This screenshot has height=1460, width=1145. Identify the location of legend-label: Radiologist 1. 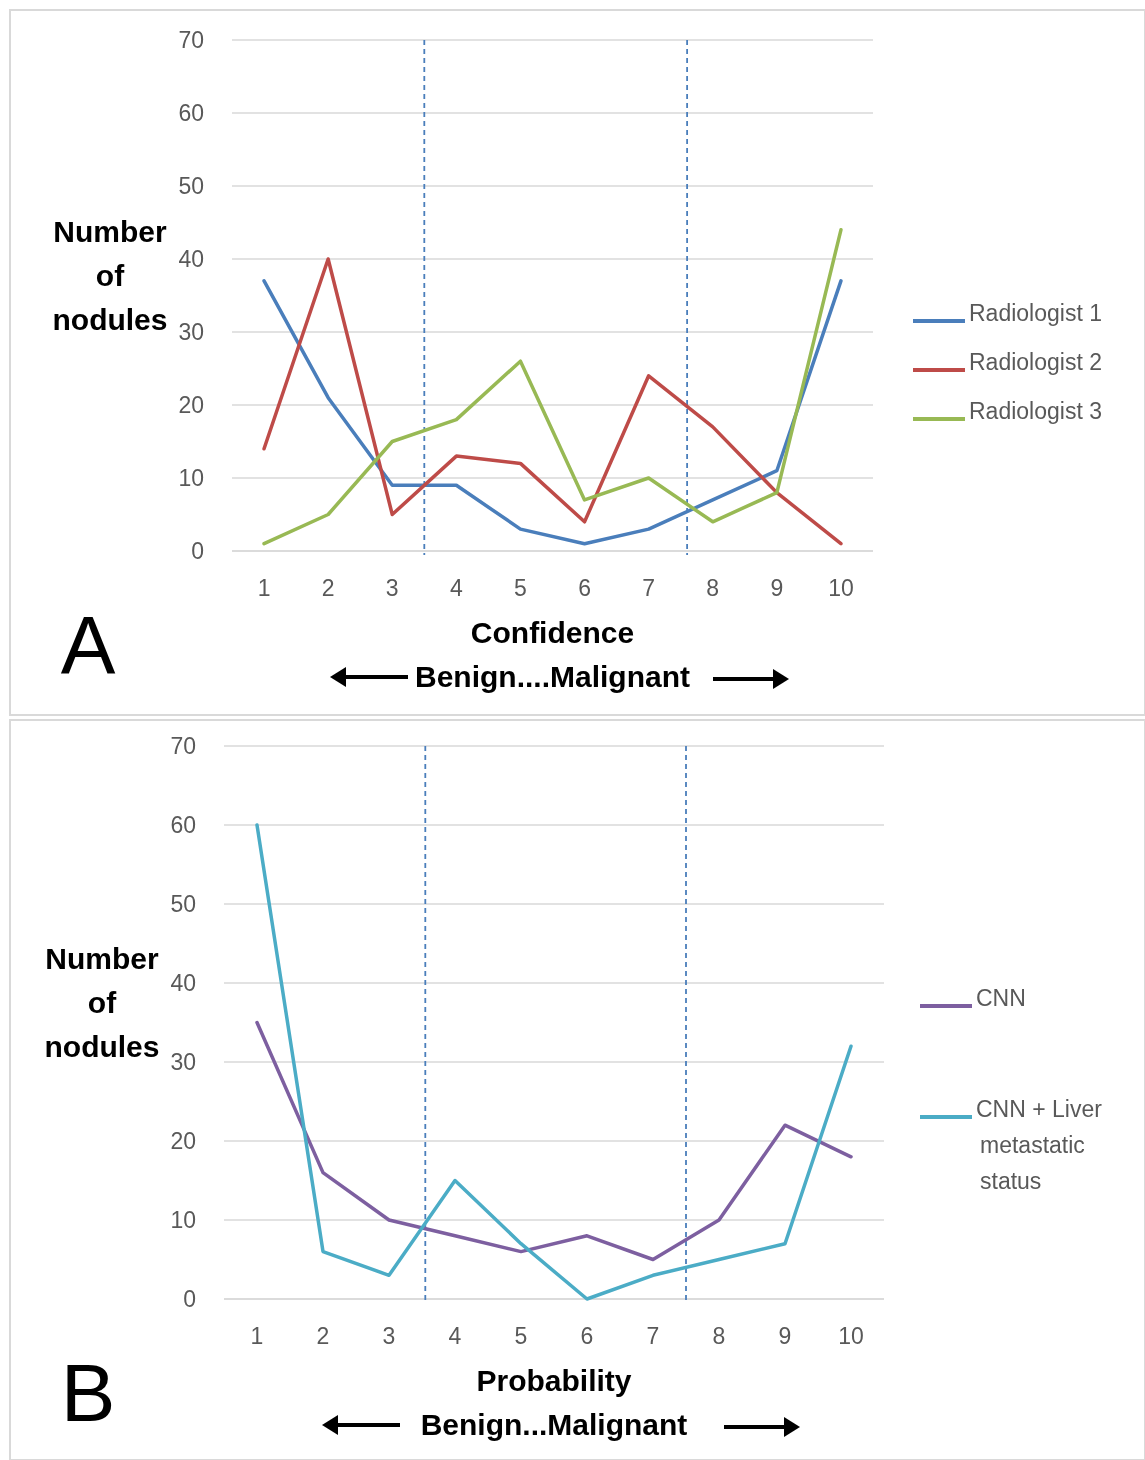
(1035, 313).